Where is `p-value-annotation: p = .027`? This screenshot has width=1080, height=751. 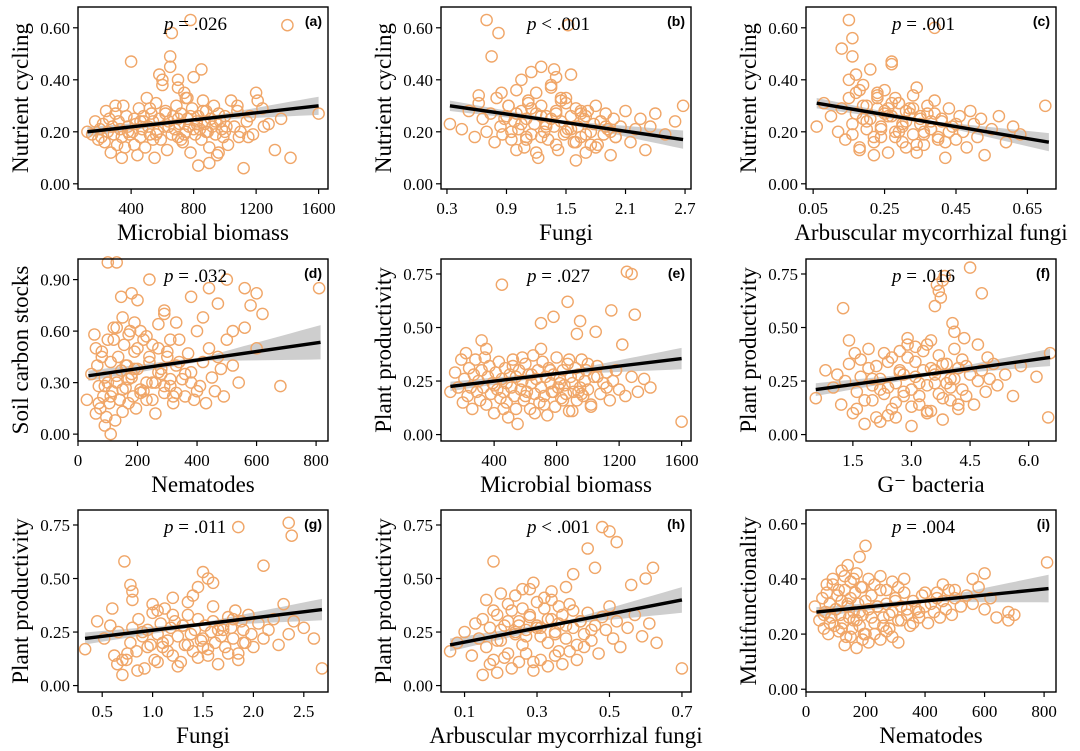
p-value-annotation: p = .027 is located at coordinates (557, 276).